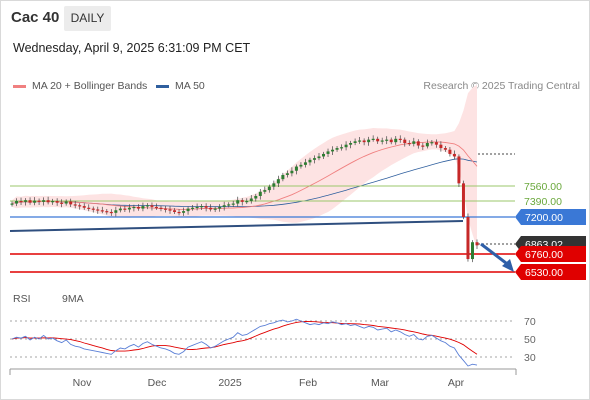 The image size is (590, 400). Describe the element at coordinates (82, 383) in the screenshot. I see `x-label-nov: Nov` at that location.